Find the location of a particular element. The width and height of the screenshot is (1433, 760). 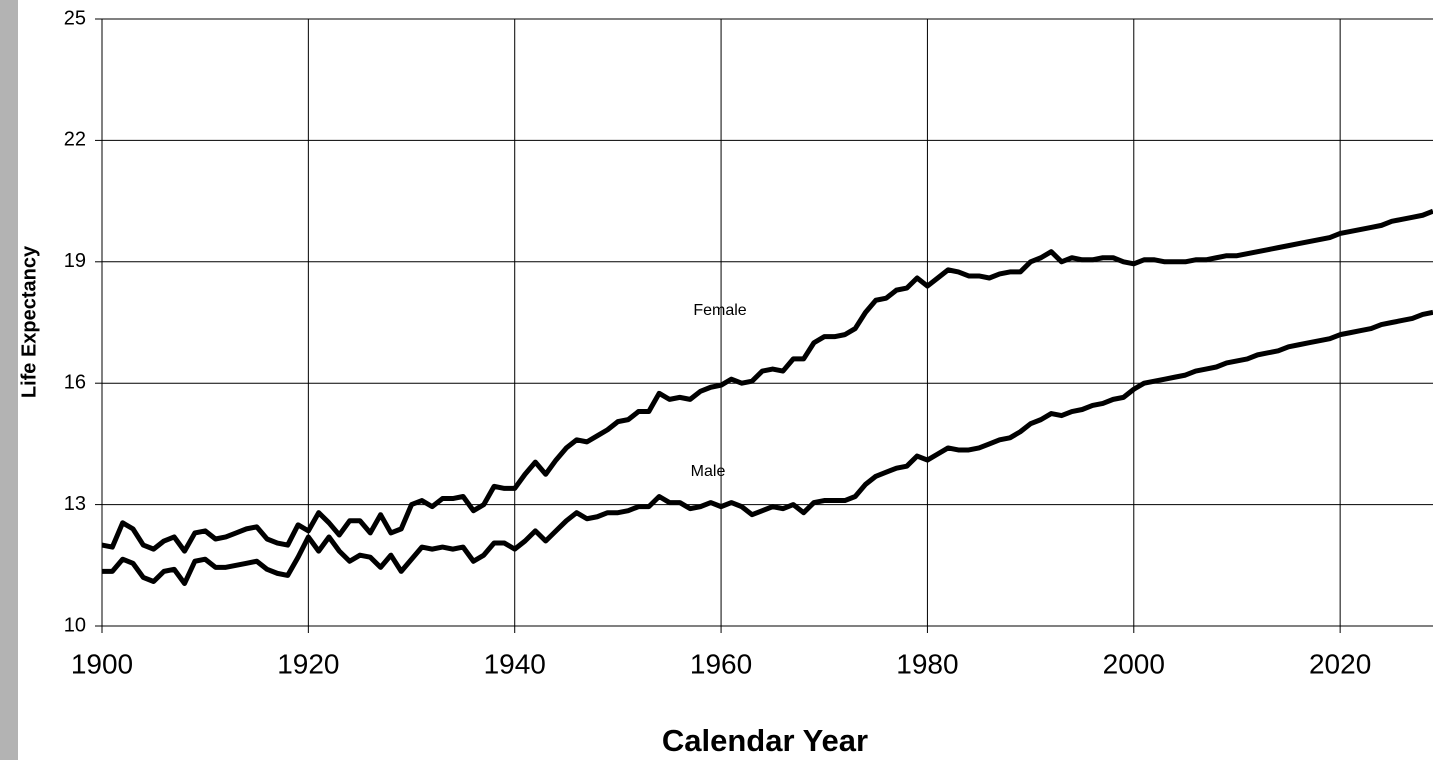

x-tick-label: 2000 is located at coordinates (1134, 663).